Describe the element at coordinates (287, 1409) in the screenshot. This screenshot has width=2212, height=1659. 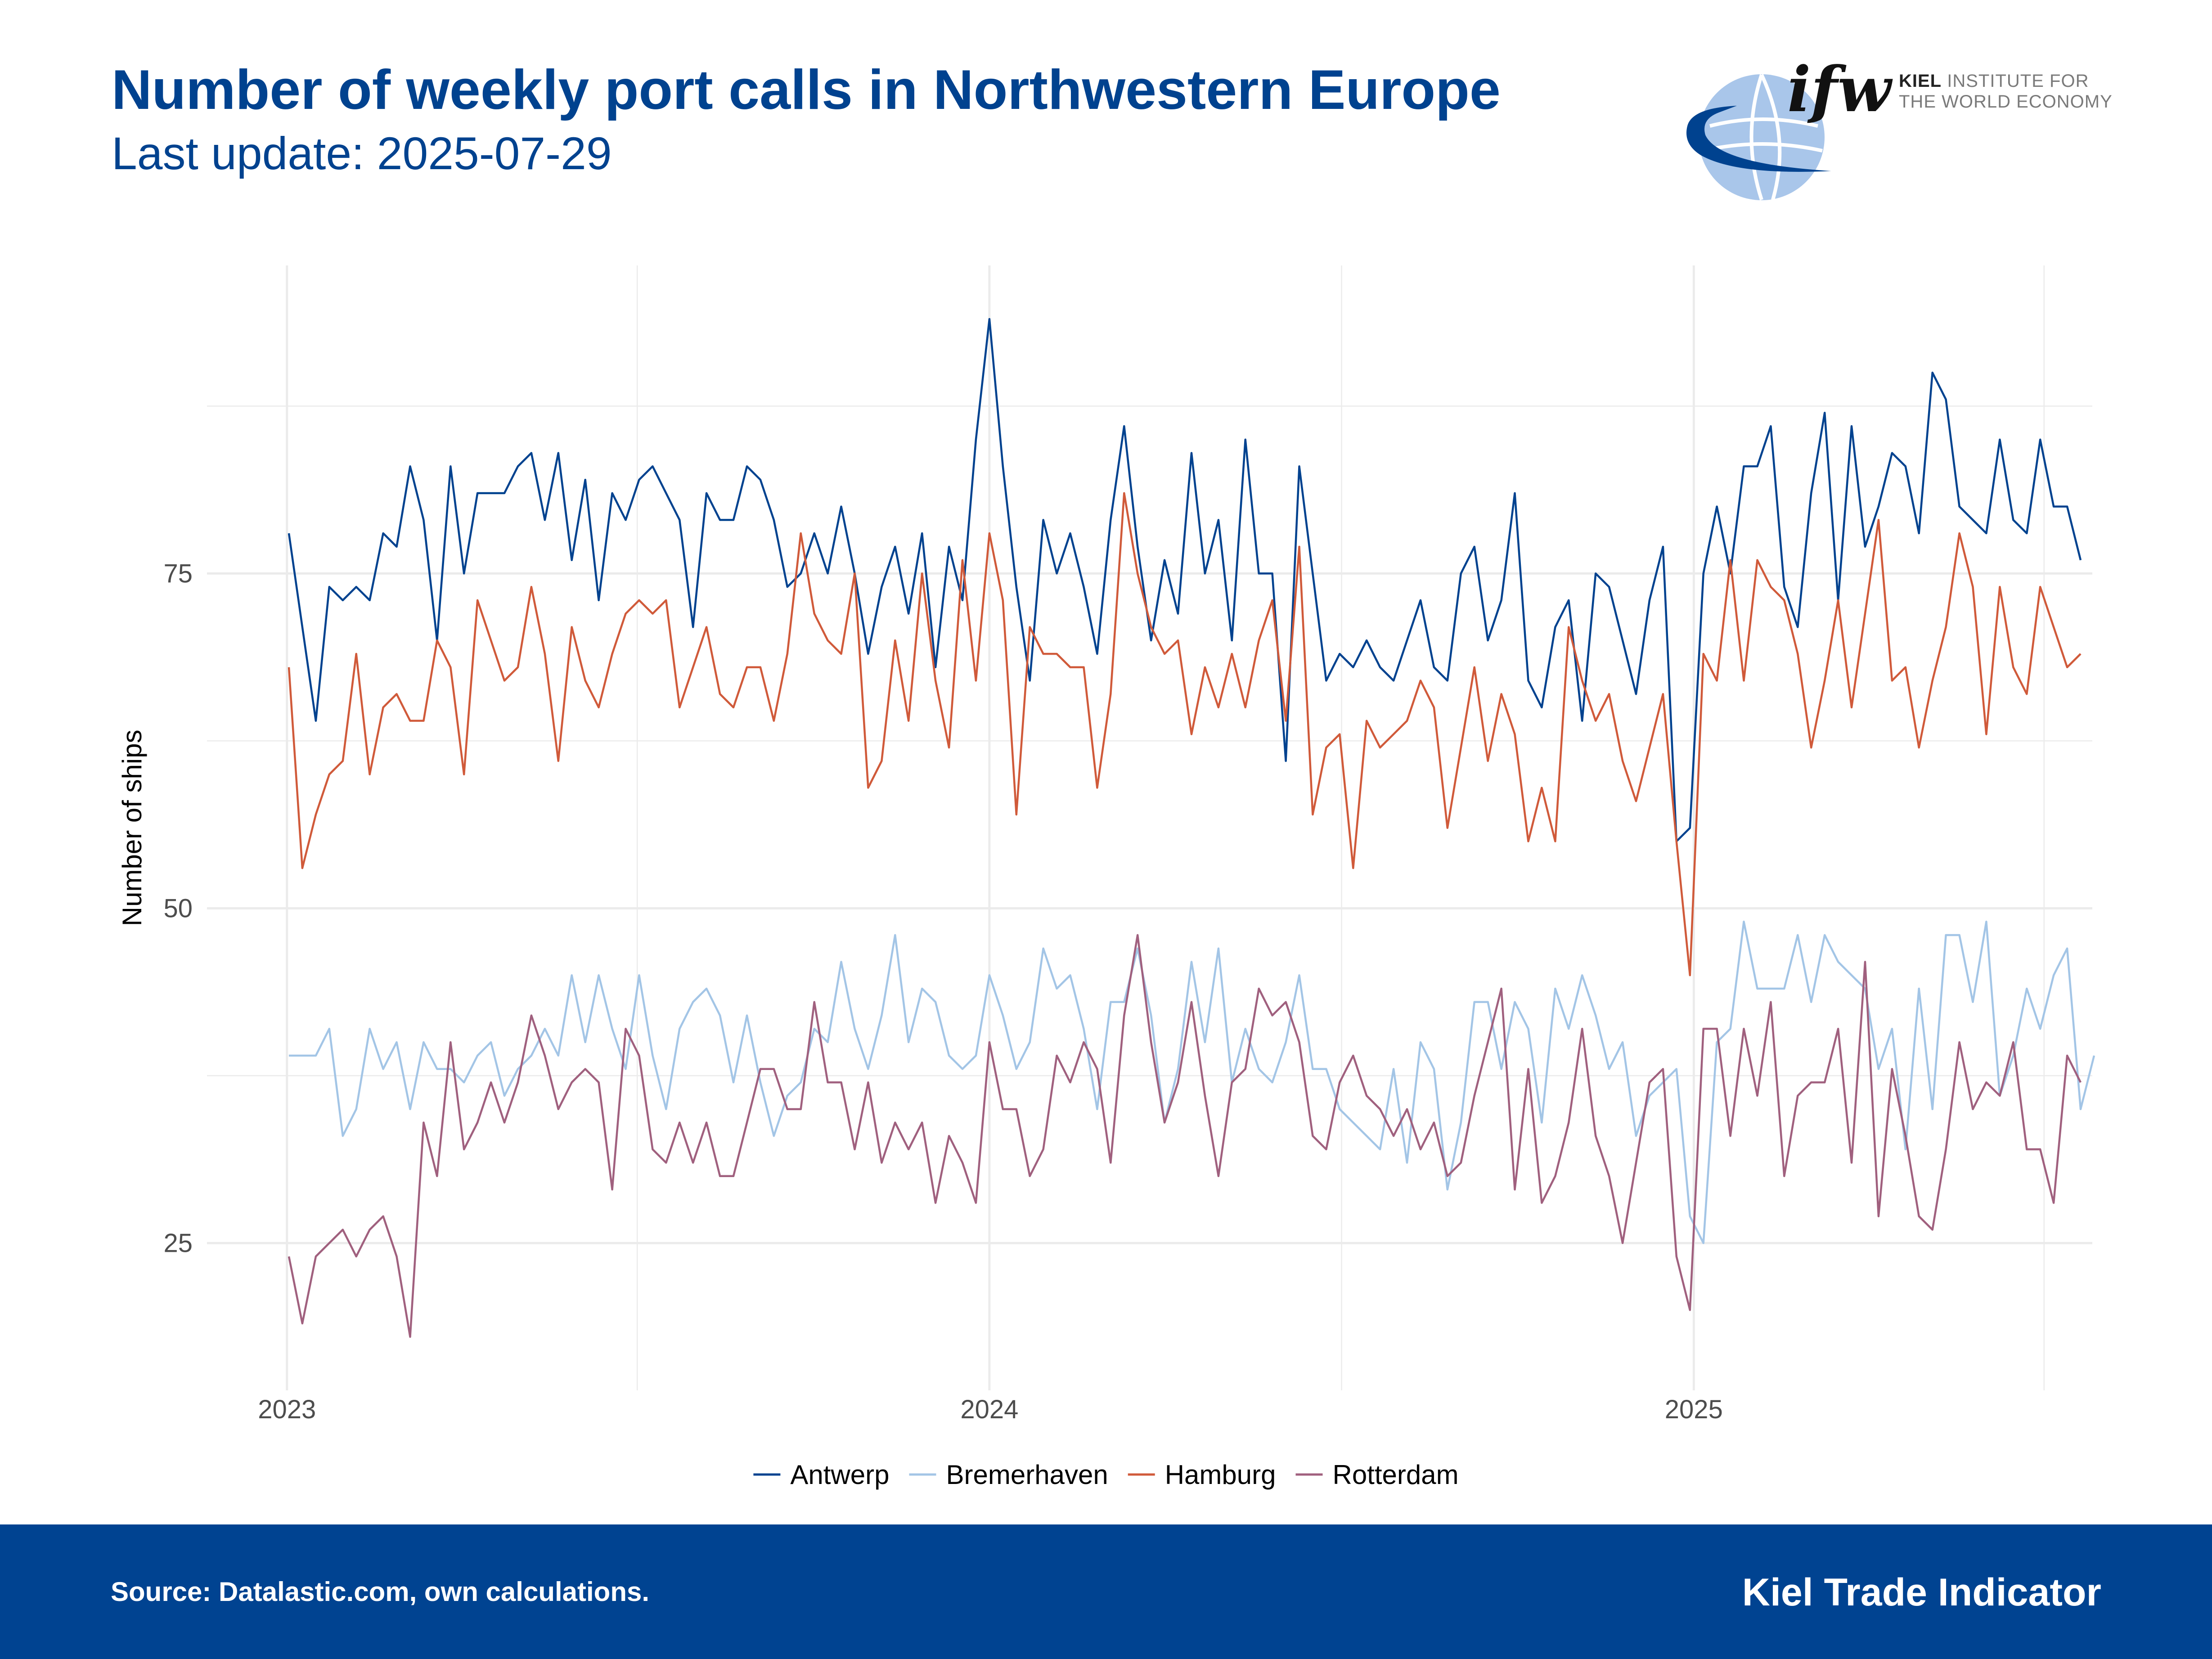
I see `x-tick-label: 2023` at that location.